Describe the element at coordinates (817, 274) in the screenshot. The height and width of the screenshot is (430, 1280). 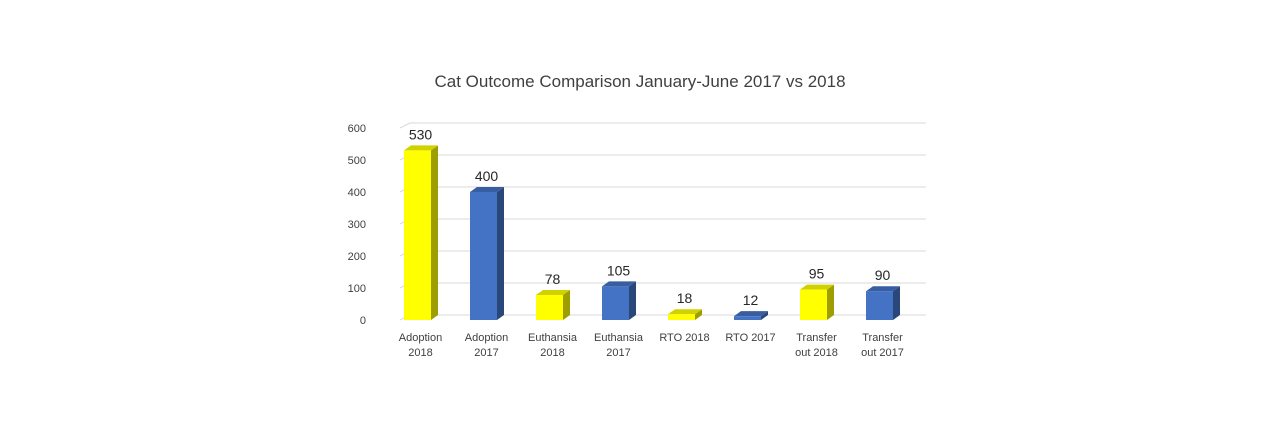
I see `data-label: 95` at that location.